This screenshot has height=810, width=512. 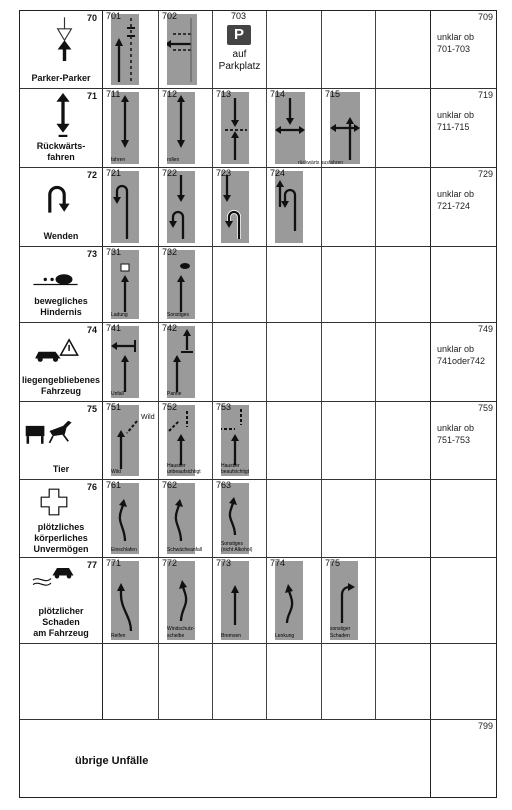 What do you see at coordinates (61, 622) in the screenshot?
I see `category-name: plötzlicher Schaden am Fahrzeug` at bounding box center [61, 622].